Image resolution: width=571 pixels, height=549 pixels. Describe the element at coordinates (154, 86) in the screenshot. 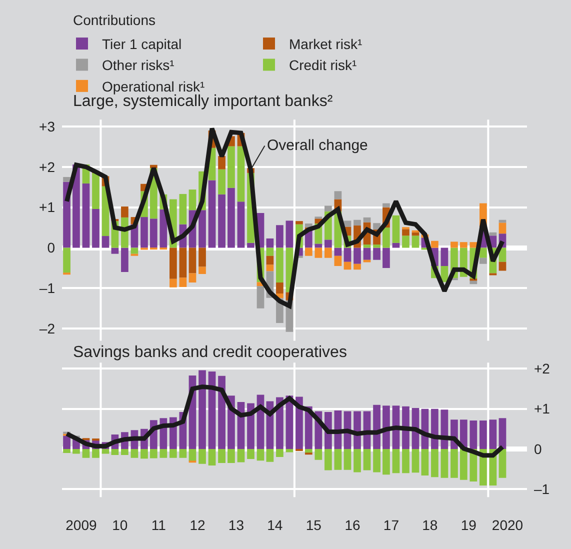

I see `legend-label: Operational risk¹` at that location.